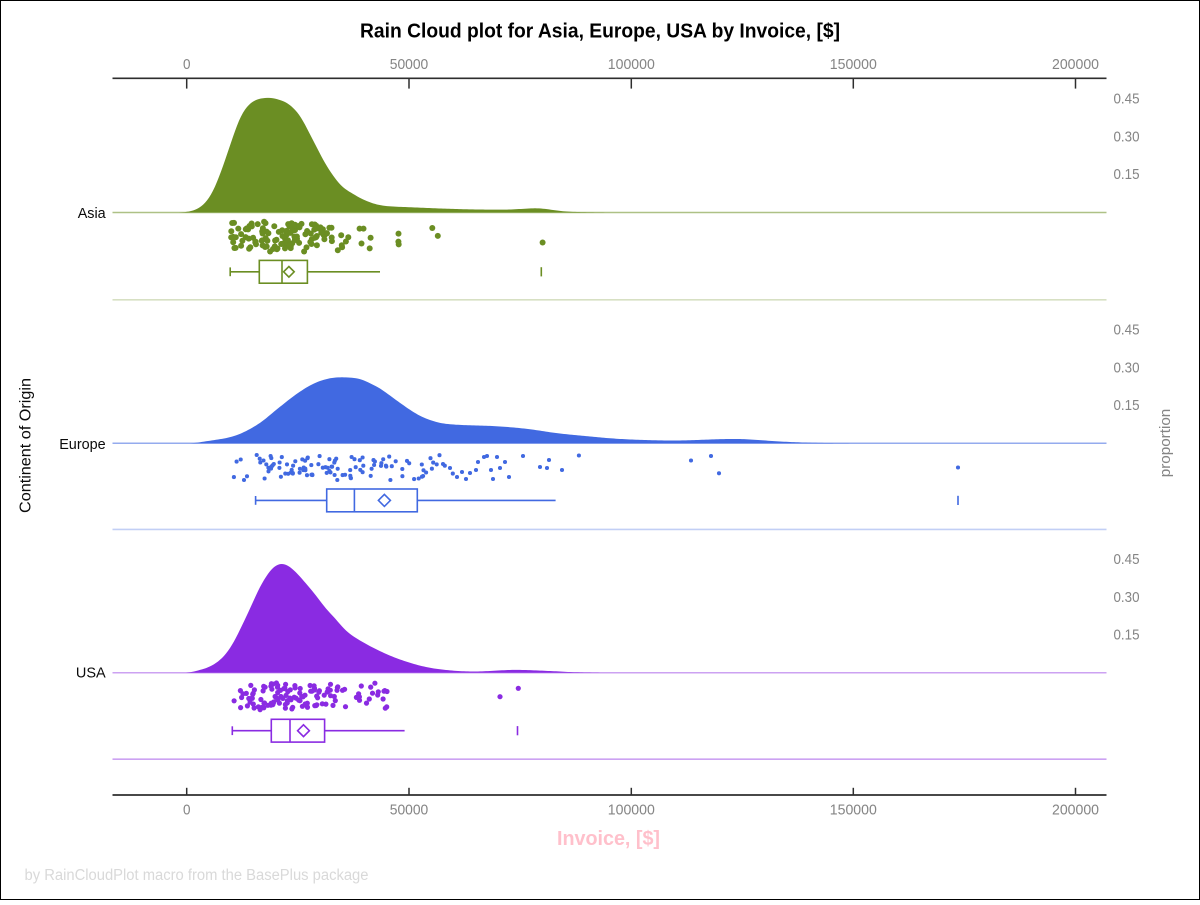 Image resolution: width=1200 pixels, height=905 pixels. I want to click on svg-text: USA, so click(91, 673).